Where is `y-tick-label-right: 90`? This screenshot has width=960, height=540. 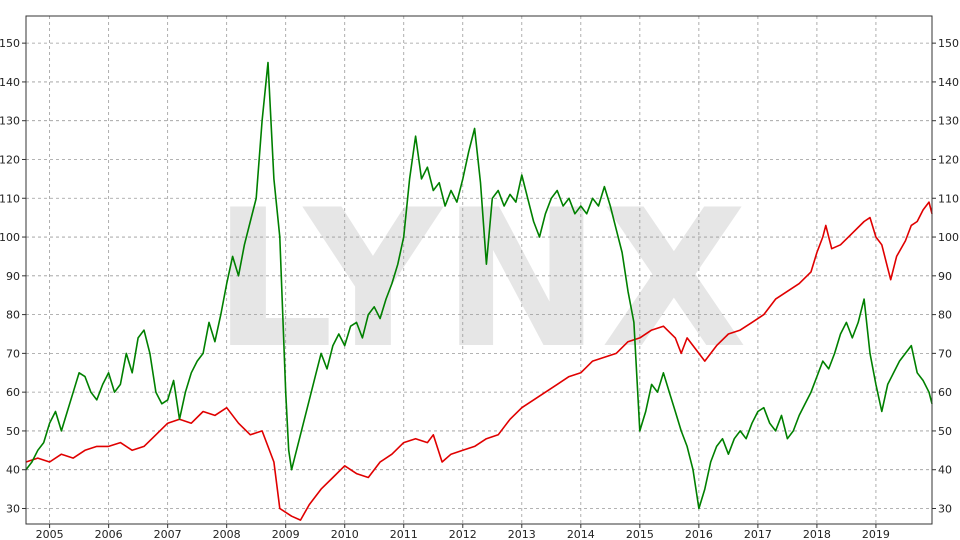
y-tick-label-right: 90 is located at coordinates (945, 276).